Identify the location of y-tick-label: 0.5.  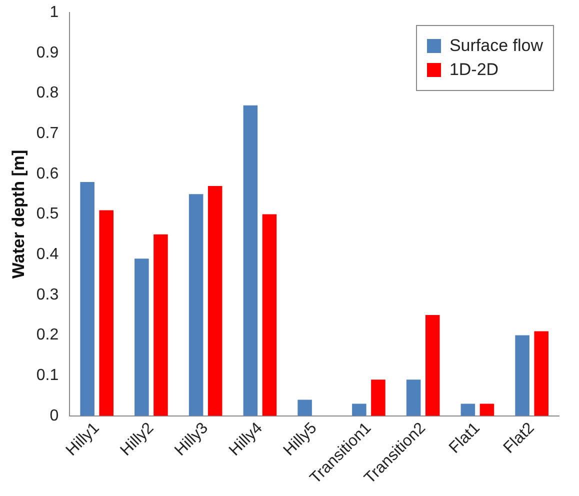
(47, 214).